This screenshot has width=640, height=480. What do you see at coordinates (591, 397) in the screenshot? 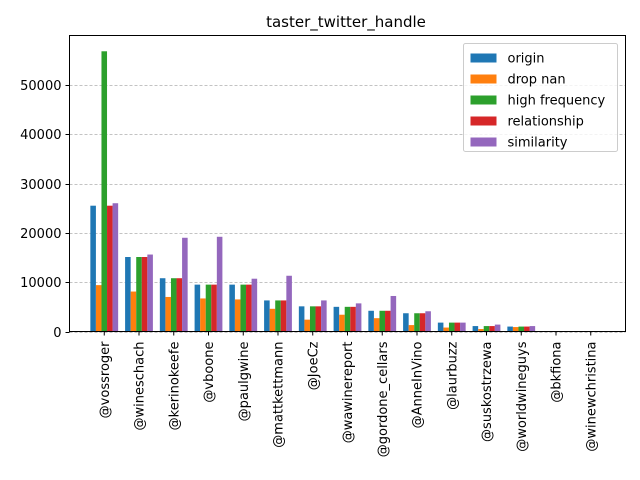
I see `x-tick-label: @winewchristina` at bounding box center [591, 397].